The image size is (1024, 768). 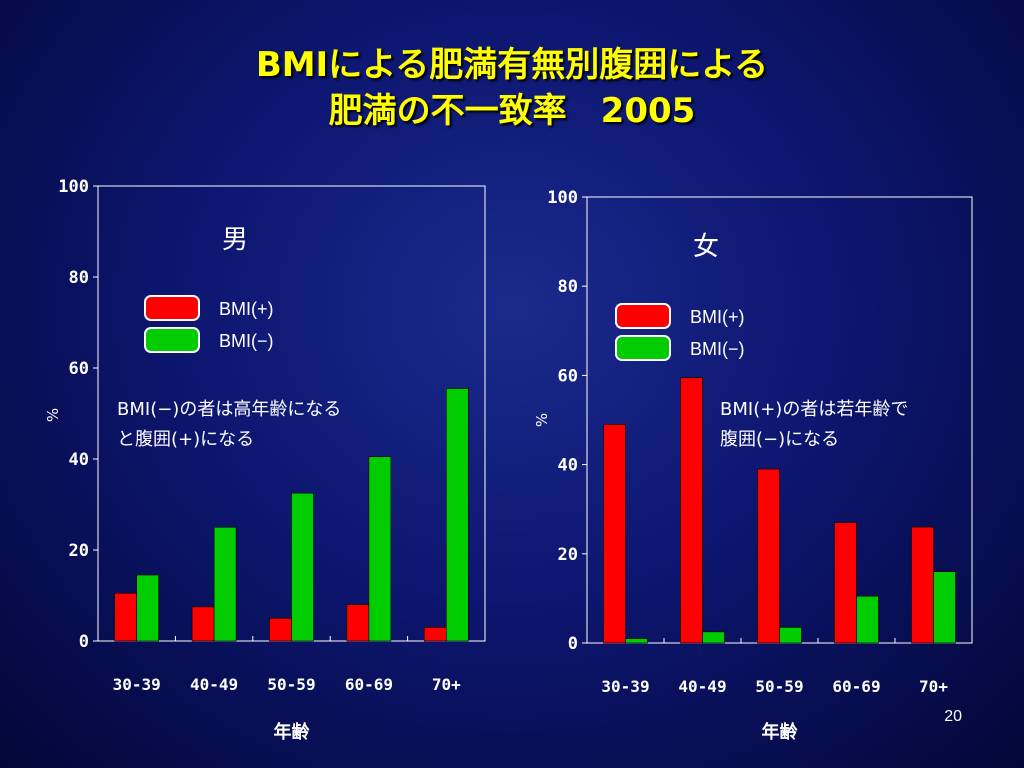 What do you see at coordinates (706, 247) in the screenshot?
I see `panel-label-women: 女` at bounding box center [706, 247].